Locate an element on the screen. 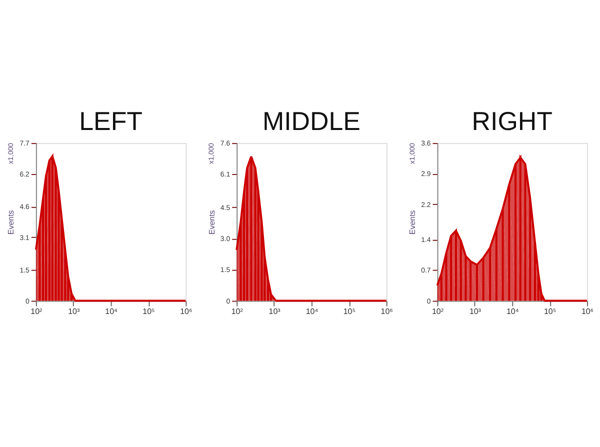  chart-title: LEFT is located at coordinates (111, 122).